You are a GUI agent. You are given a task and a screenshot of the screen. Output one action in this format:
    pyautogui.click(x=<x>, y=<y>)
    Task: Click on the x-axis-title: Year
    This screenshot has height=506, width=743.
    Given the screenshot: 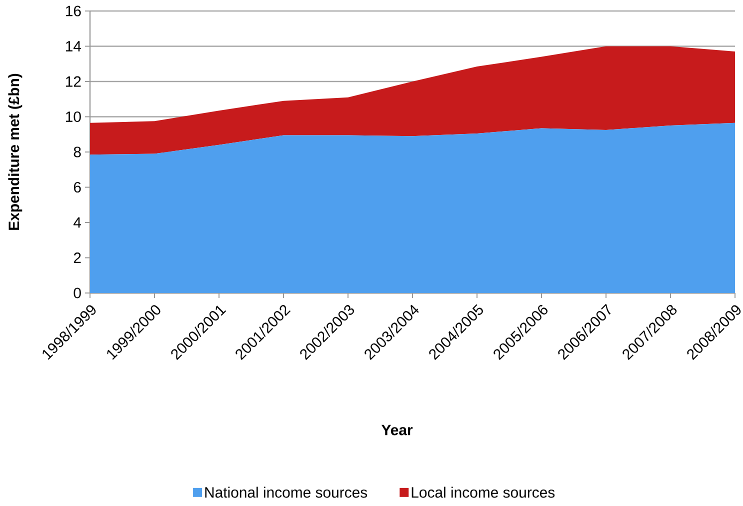 What is the action you would take?
    pyautogui.click(x=397, y=430)
    